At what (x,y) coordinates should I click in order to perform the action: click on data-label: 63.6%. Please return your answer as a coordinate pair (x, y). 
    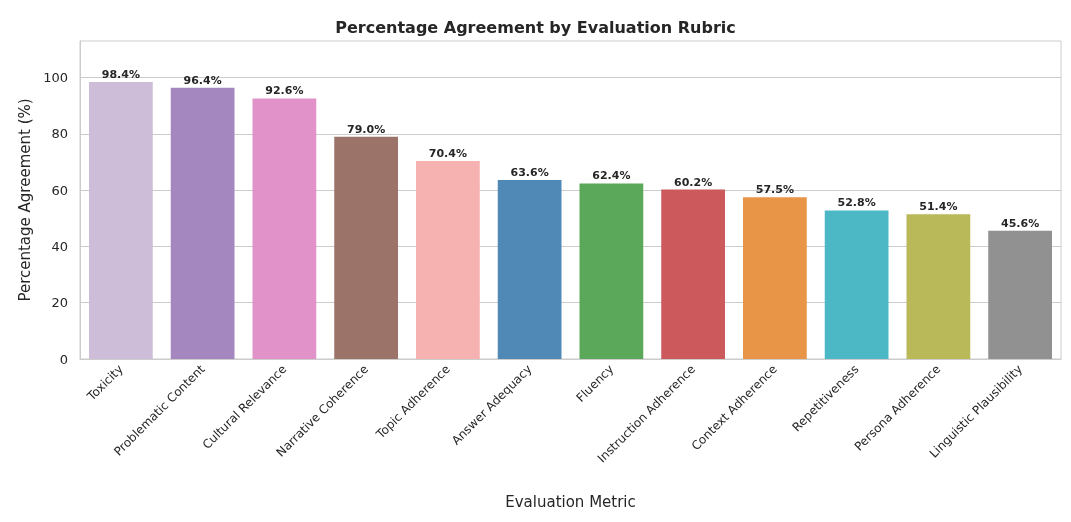
    Looking at the image, I should click on (529, 173).